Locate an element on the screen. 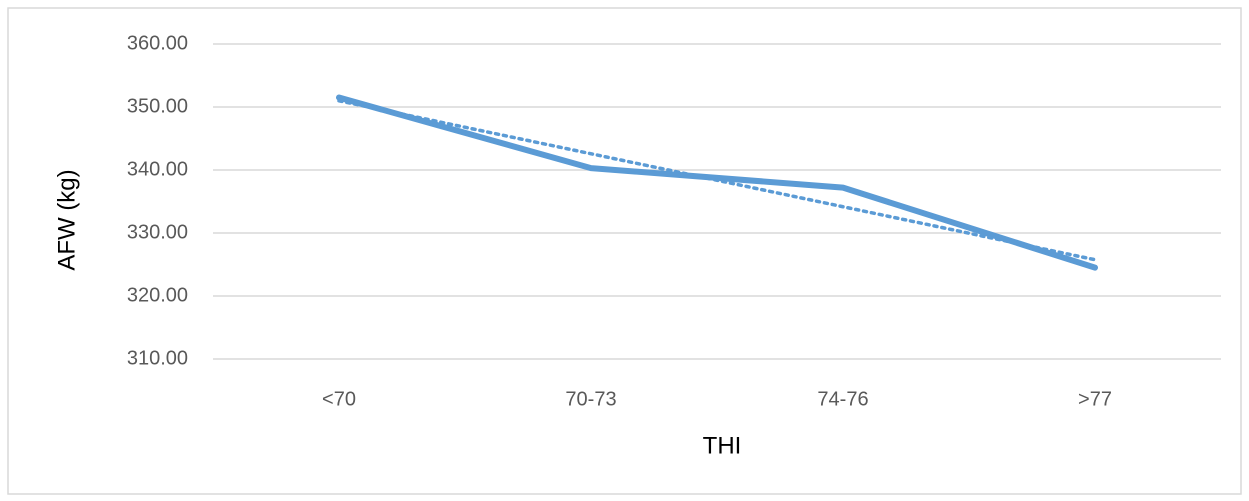  y-tick-label: 350.00 is located at coordinates (157, 106).